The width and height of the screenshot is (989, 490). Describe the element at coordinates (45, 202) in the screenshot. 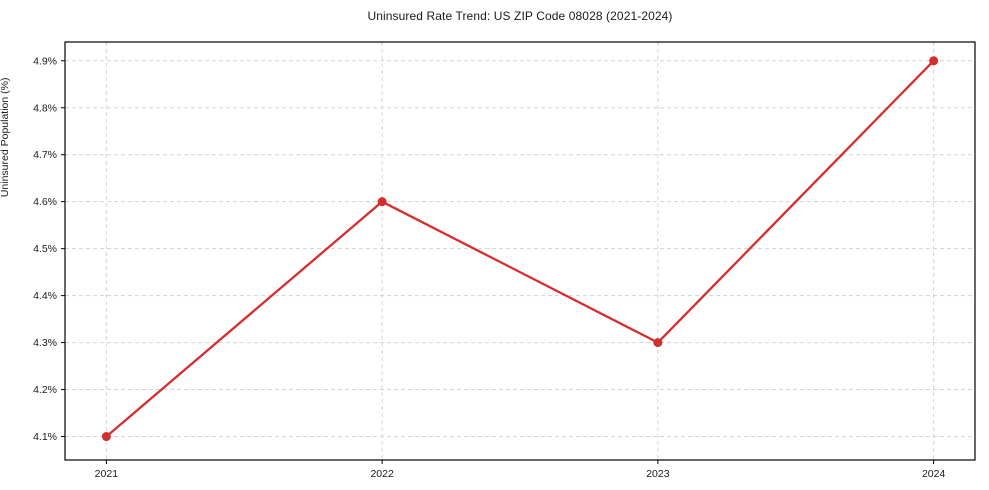

I see `y-tick-label: 4.6%` at that location.